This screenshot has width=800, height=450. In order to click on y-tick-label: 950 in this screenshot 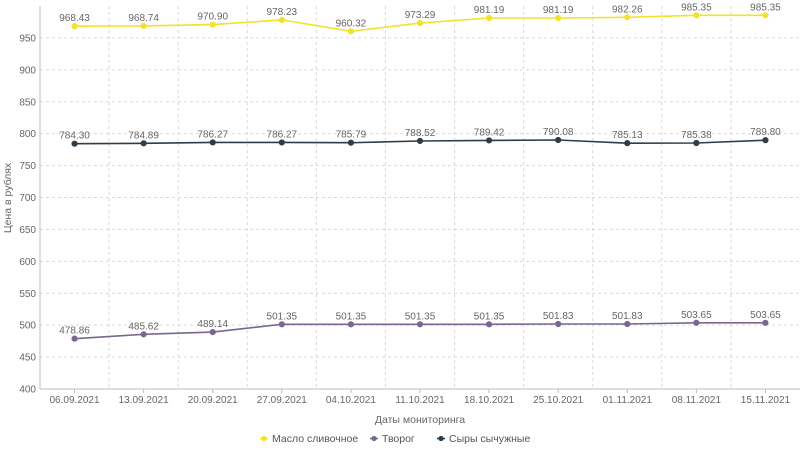, I will do `click(27, 38)`.